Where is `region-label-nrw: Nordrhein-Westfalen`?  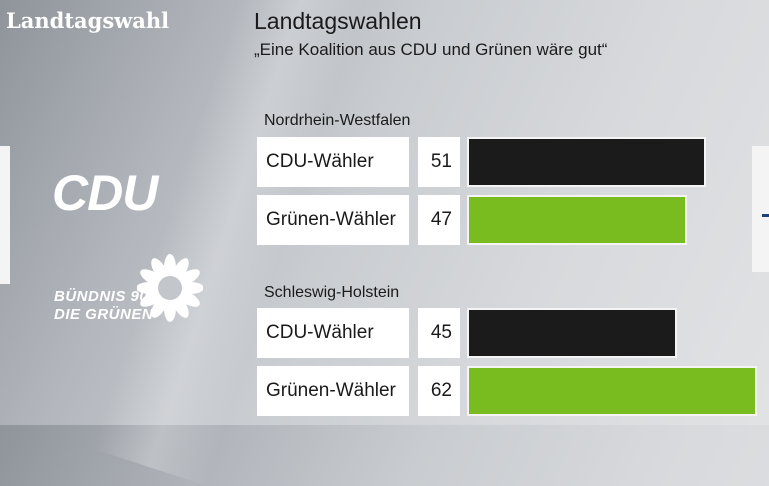
region-label-nrw: Nordrhein-Westfalen is located at coordinates (337, 120).